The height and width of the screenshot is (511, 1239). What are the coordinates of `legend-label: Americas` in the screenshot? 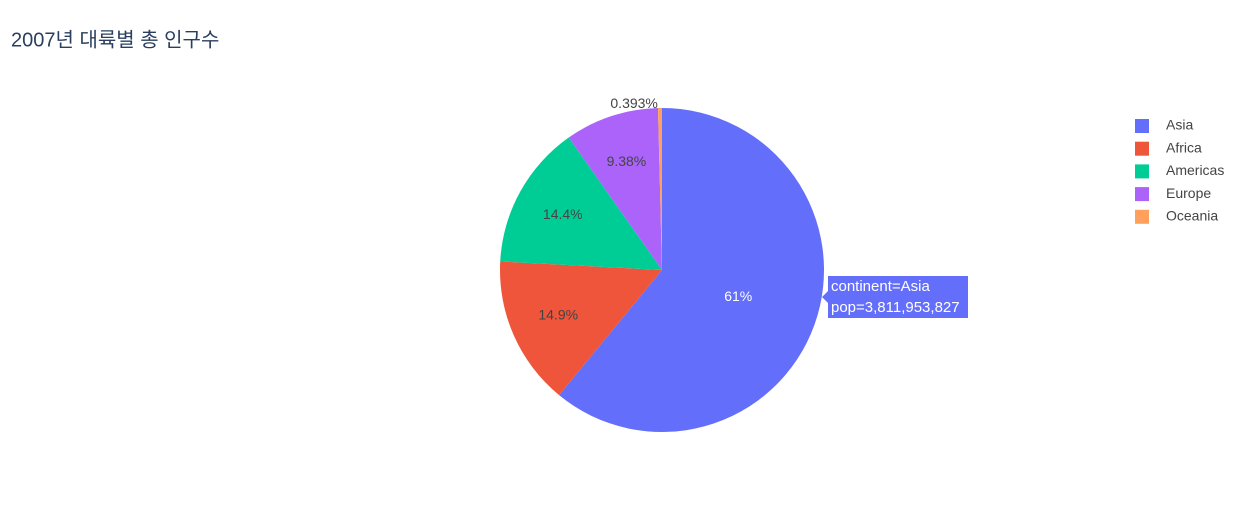 It's located at (1195, 170).